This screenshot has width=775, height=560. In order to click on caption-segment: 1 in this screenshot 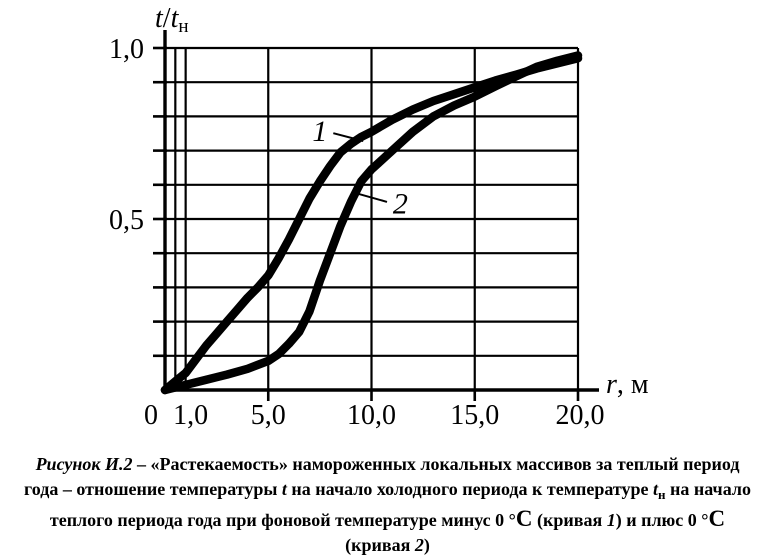, I will do `click(611, 520)`.